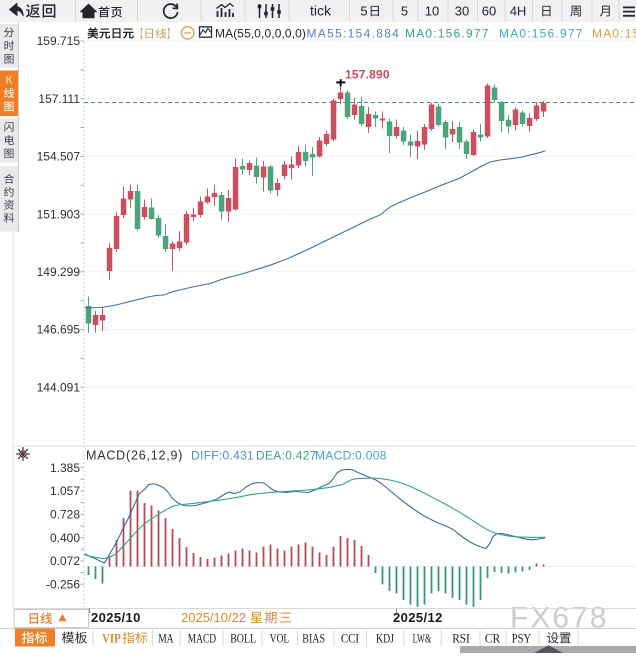 The width and height of the screenshot is (636, 658). Describe the element at coordinates (65, 468) in the screenshot. I see `svg-text: 1.385` at that location.